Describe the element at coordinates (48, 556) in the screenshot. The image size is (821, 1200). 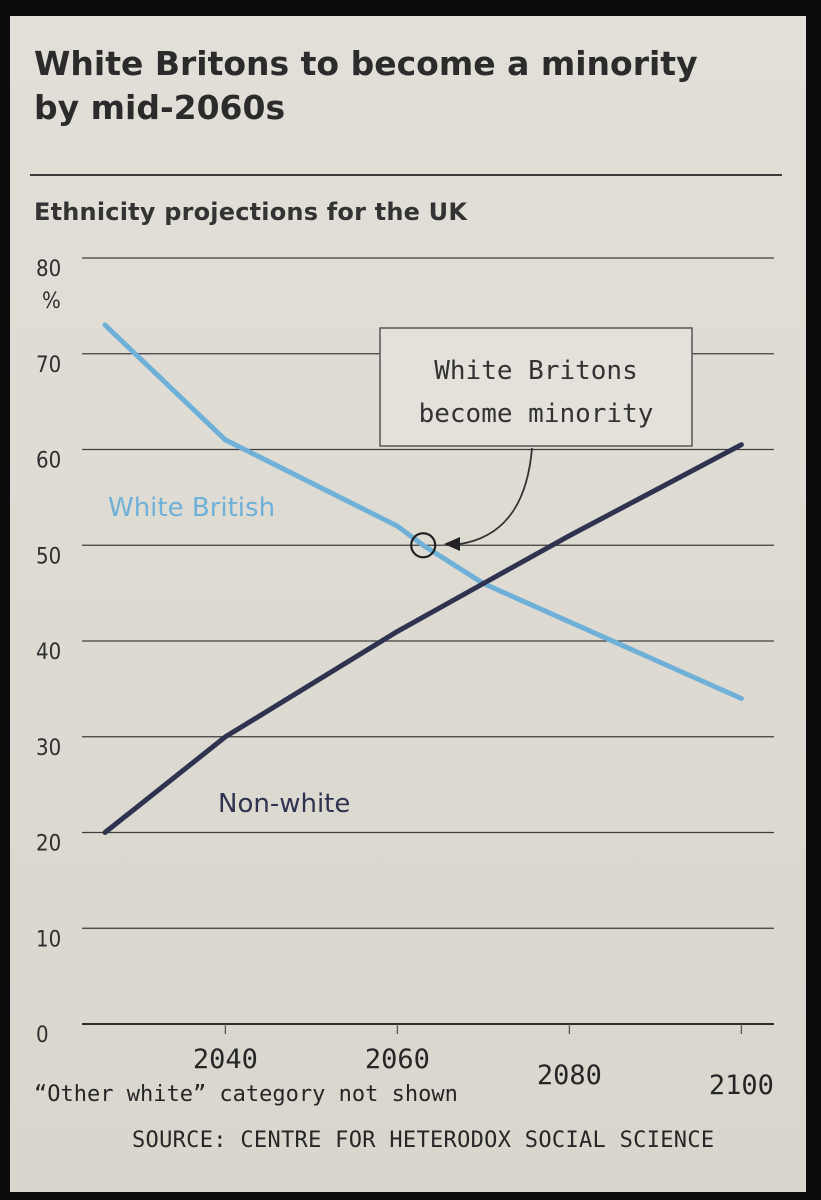
I see `y-tick-label-50: 50` at that location.